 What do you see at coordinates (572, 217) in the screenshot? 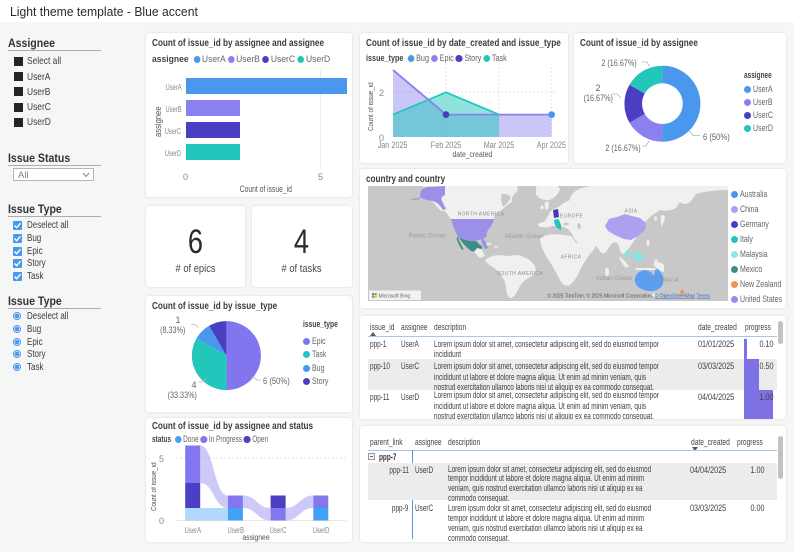
I see `svg-text: EUROPE` at bounding box center [572, 217].